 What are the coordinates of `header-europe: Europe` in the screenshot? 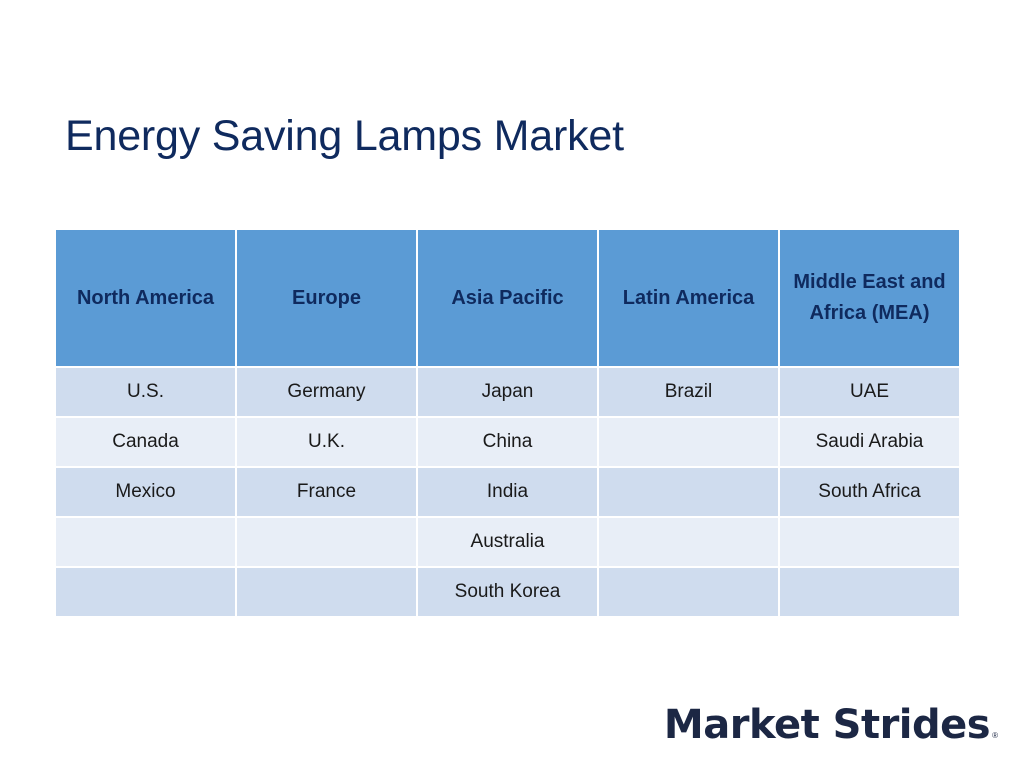 It's located at (326, 298).